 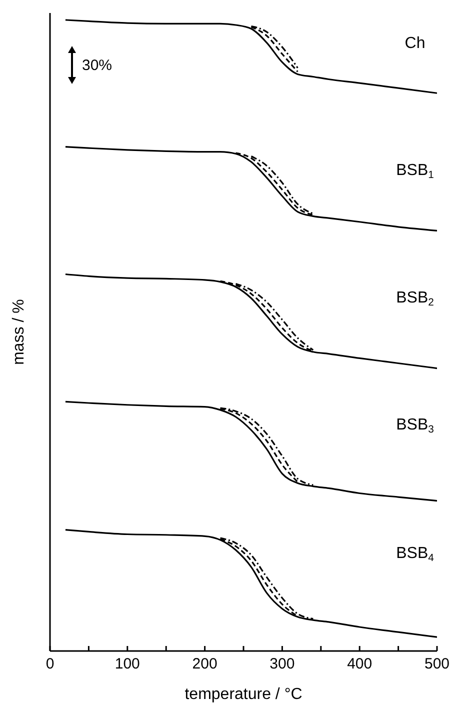 What do you see at coordinates (19, 332) in the screenshot?
I see `y-axis-title: mass / %` at bounding box center [19, 332].